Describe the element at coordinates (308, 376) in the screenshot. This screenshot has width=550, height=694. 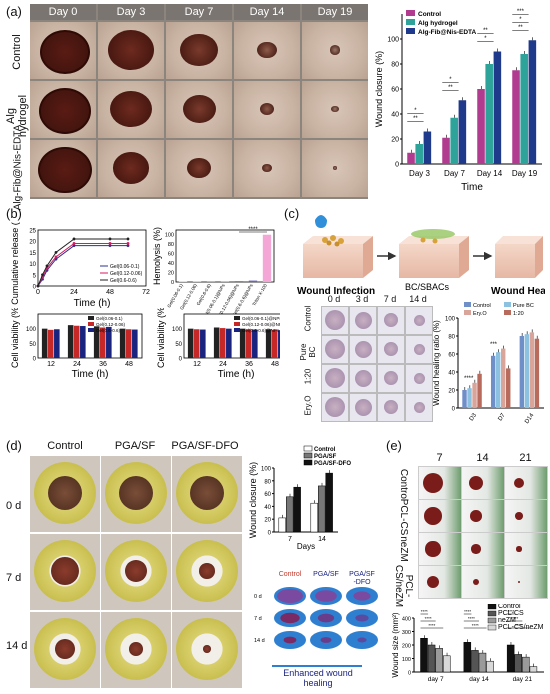
I see `row-label: 1:20` at that location.